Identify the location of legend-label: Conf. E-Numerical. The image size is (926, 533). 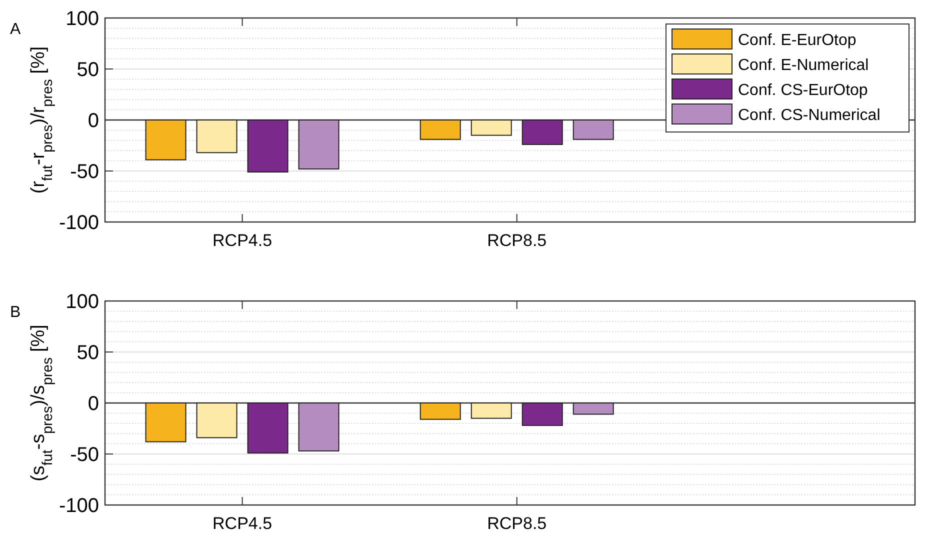
(803, 65).